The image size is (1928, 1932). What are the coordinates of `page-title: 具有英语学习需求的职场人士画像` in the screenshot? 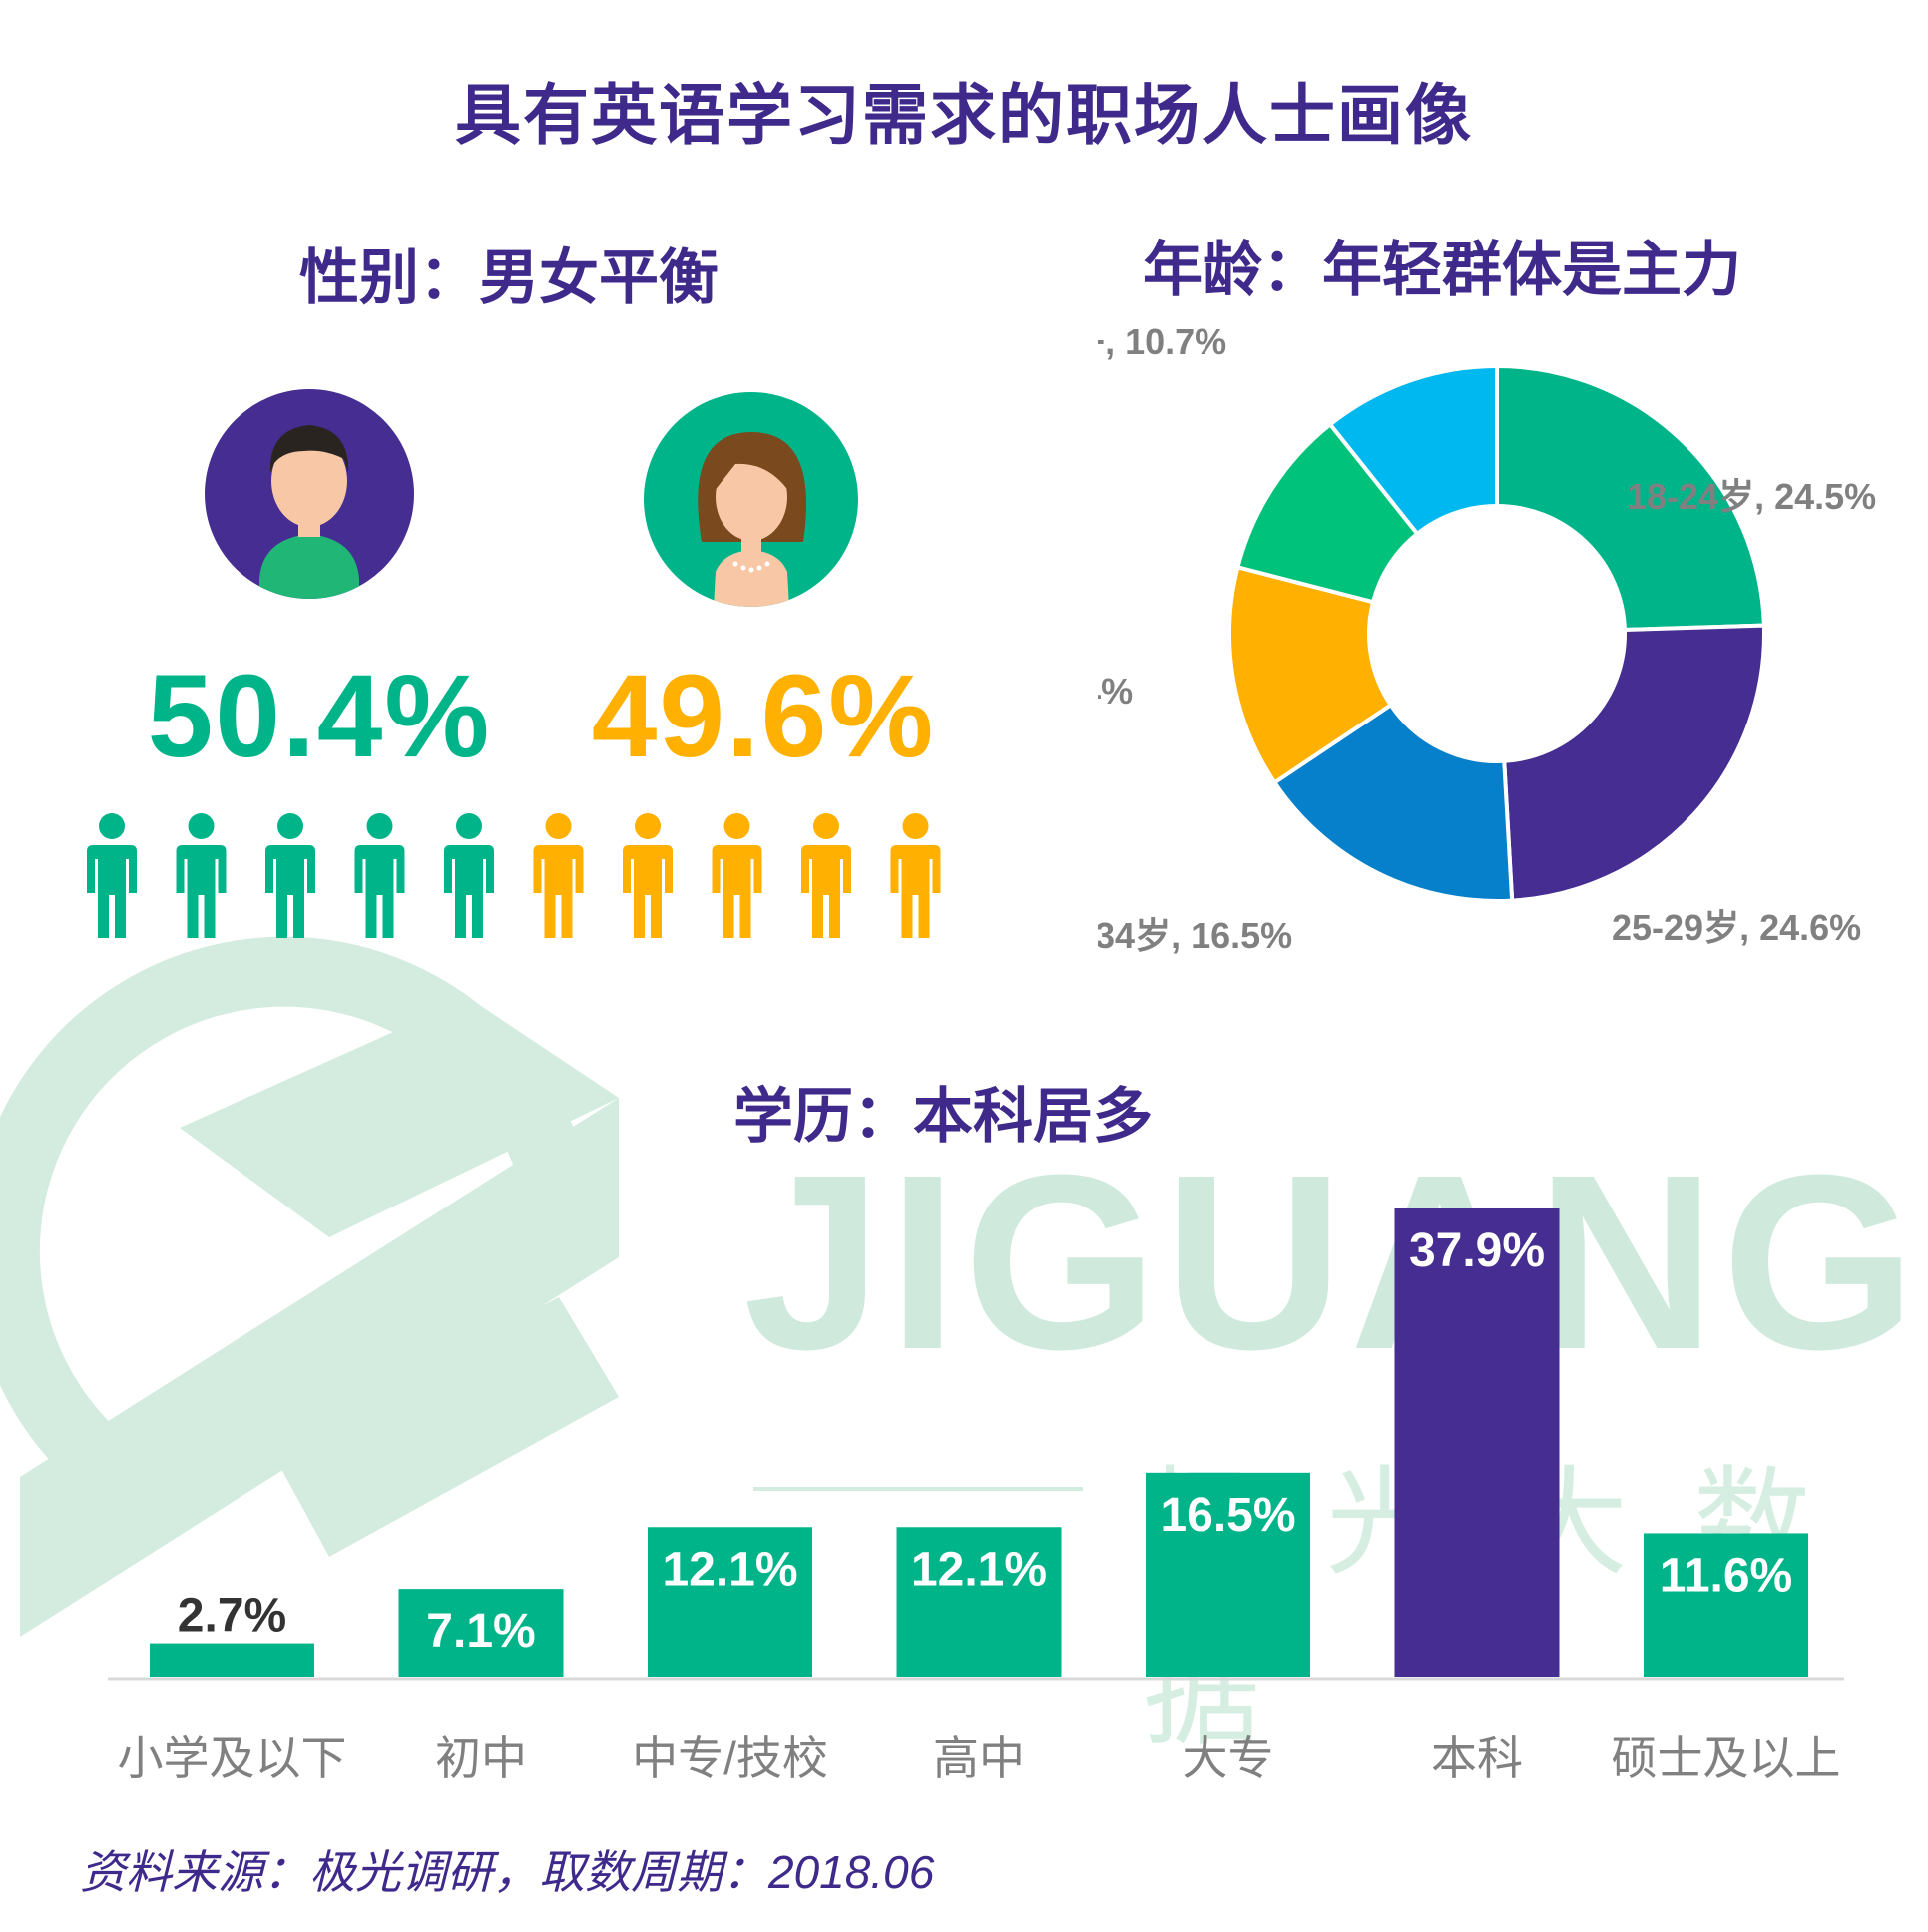 It's located at (964, 115).